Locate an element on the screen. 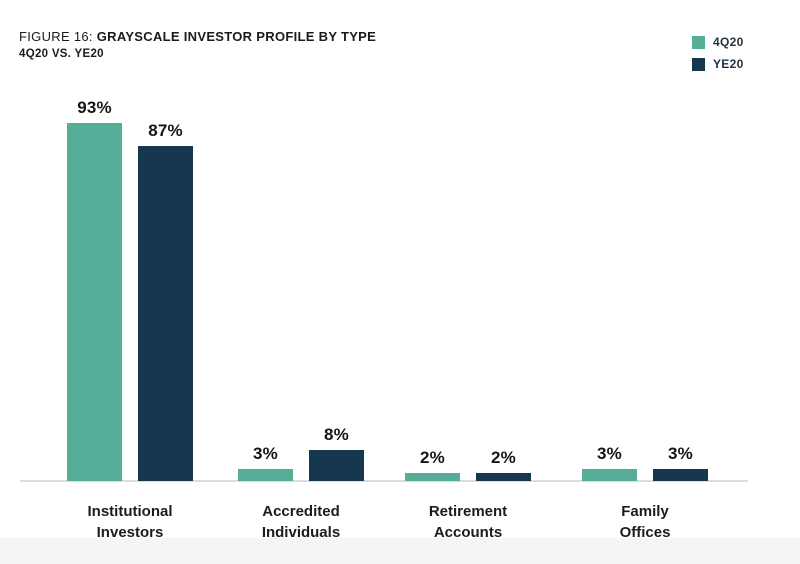 This screenshot has width=800, height=564. bar-retirement-accounts-ye20 is located at coordinates (503, 477).